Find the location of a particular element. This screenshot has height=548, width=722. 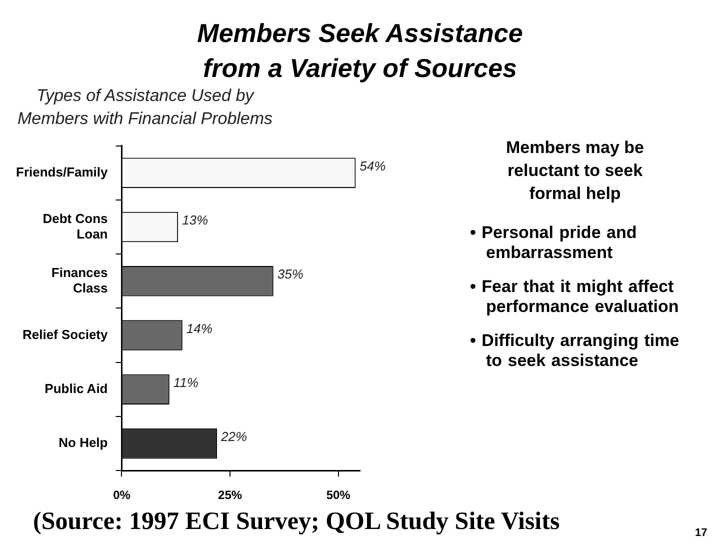

chart-title: Members Seek Assistance from a Variety of Sources is located at coordinates (360, 51).